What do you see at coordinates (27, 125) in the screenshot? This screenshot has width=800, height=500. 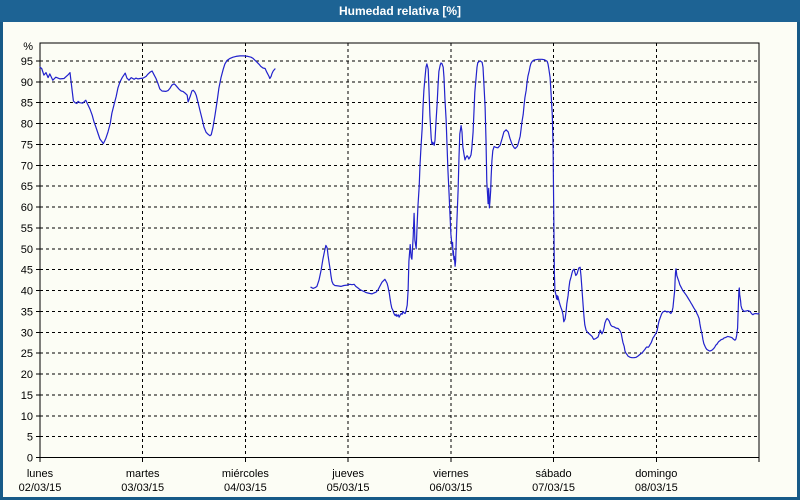 I see `y-tick-label: 80` at bounding box center [27, 125].